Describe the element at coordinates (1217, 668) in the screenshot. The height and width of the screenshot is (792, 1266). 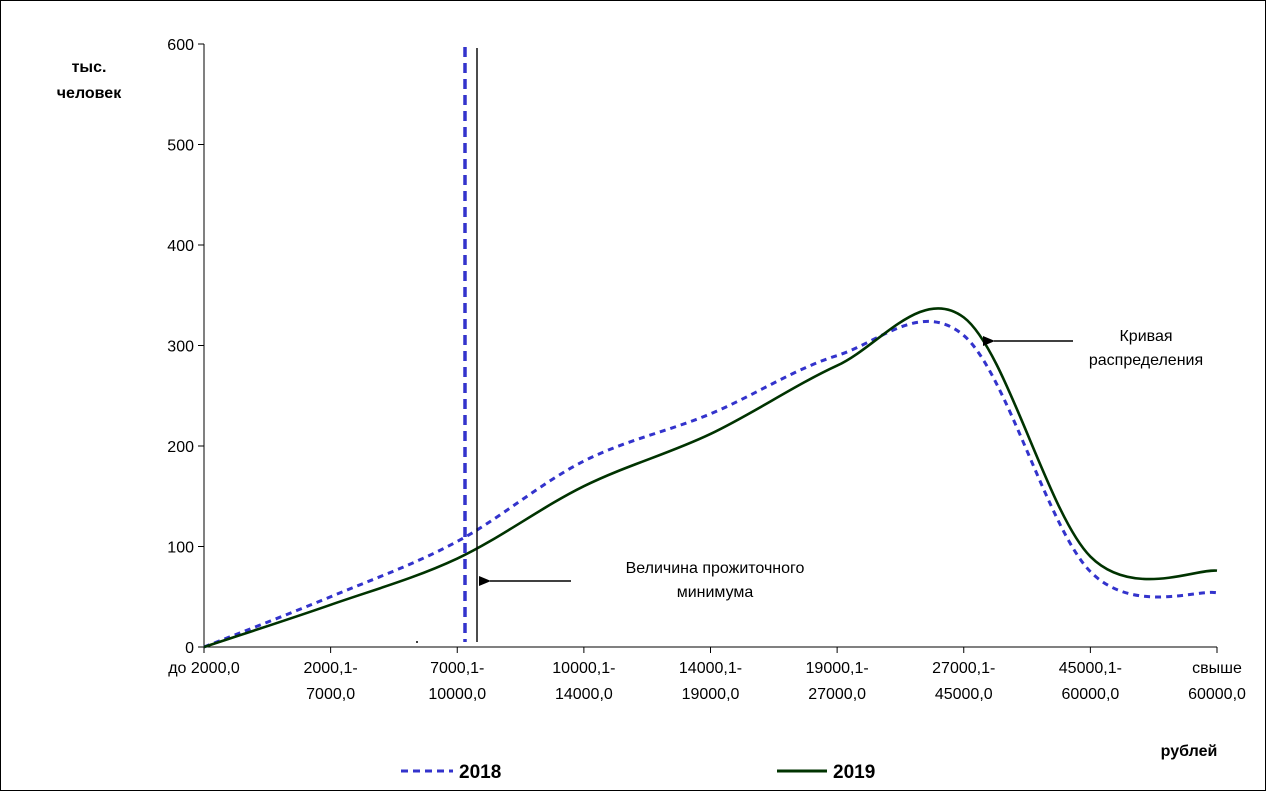
I see `x-tick-label: свыше` at that location.